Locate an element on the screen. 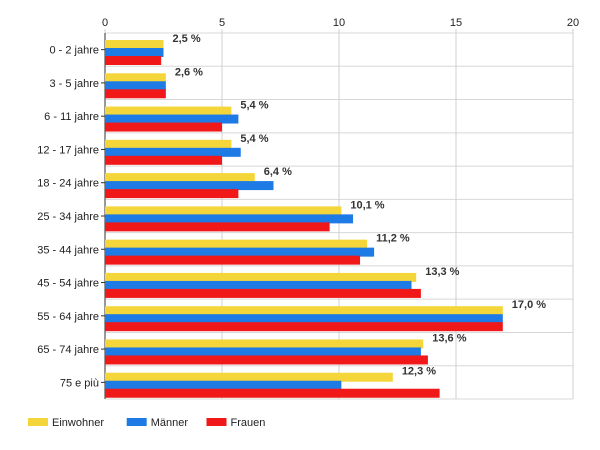 The width and height of the screenshot is (600, 450). category-label: 45 - 54 jahre is located at coordinates (68, 284).